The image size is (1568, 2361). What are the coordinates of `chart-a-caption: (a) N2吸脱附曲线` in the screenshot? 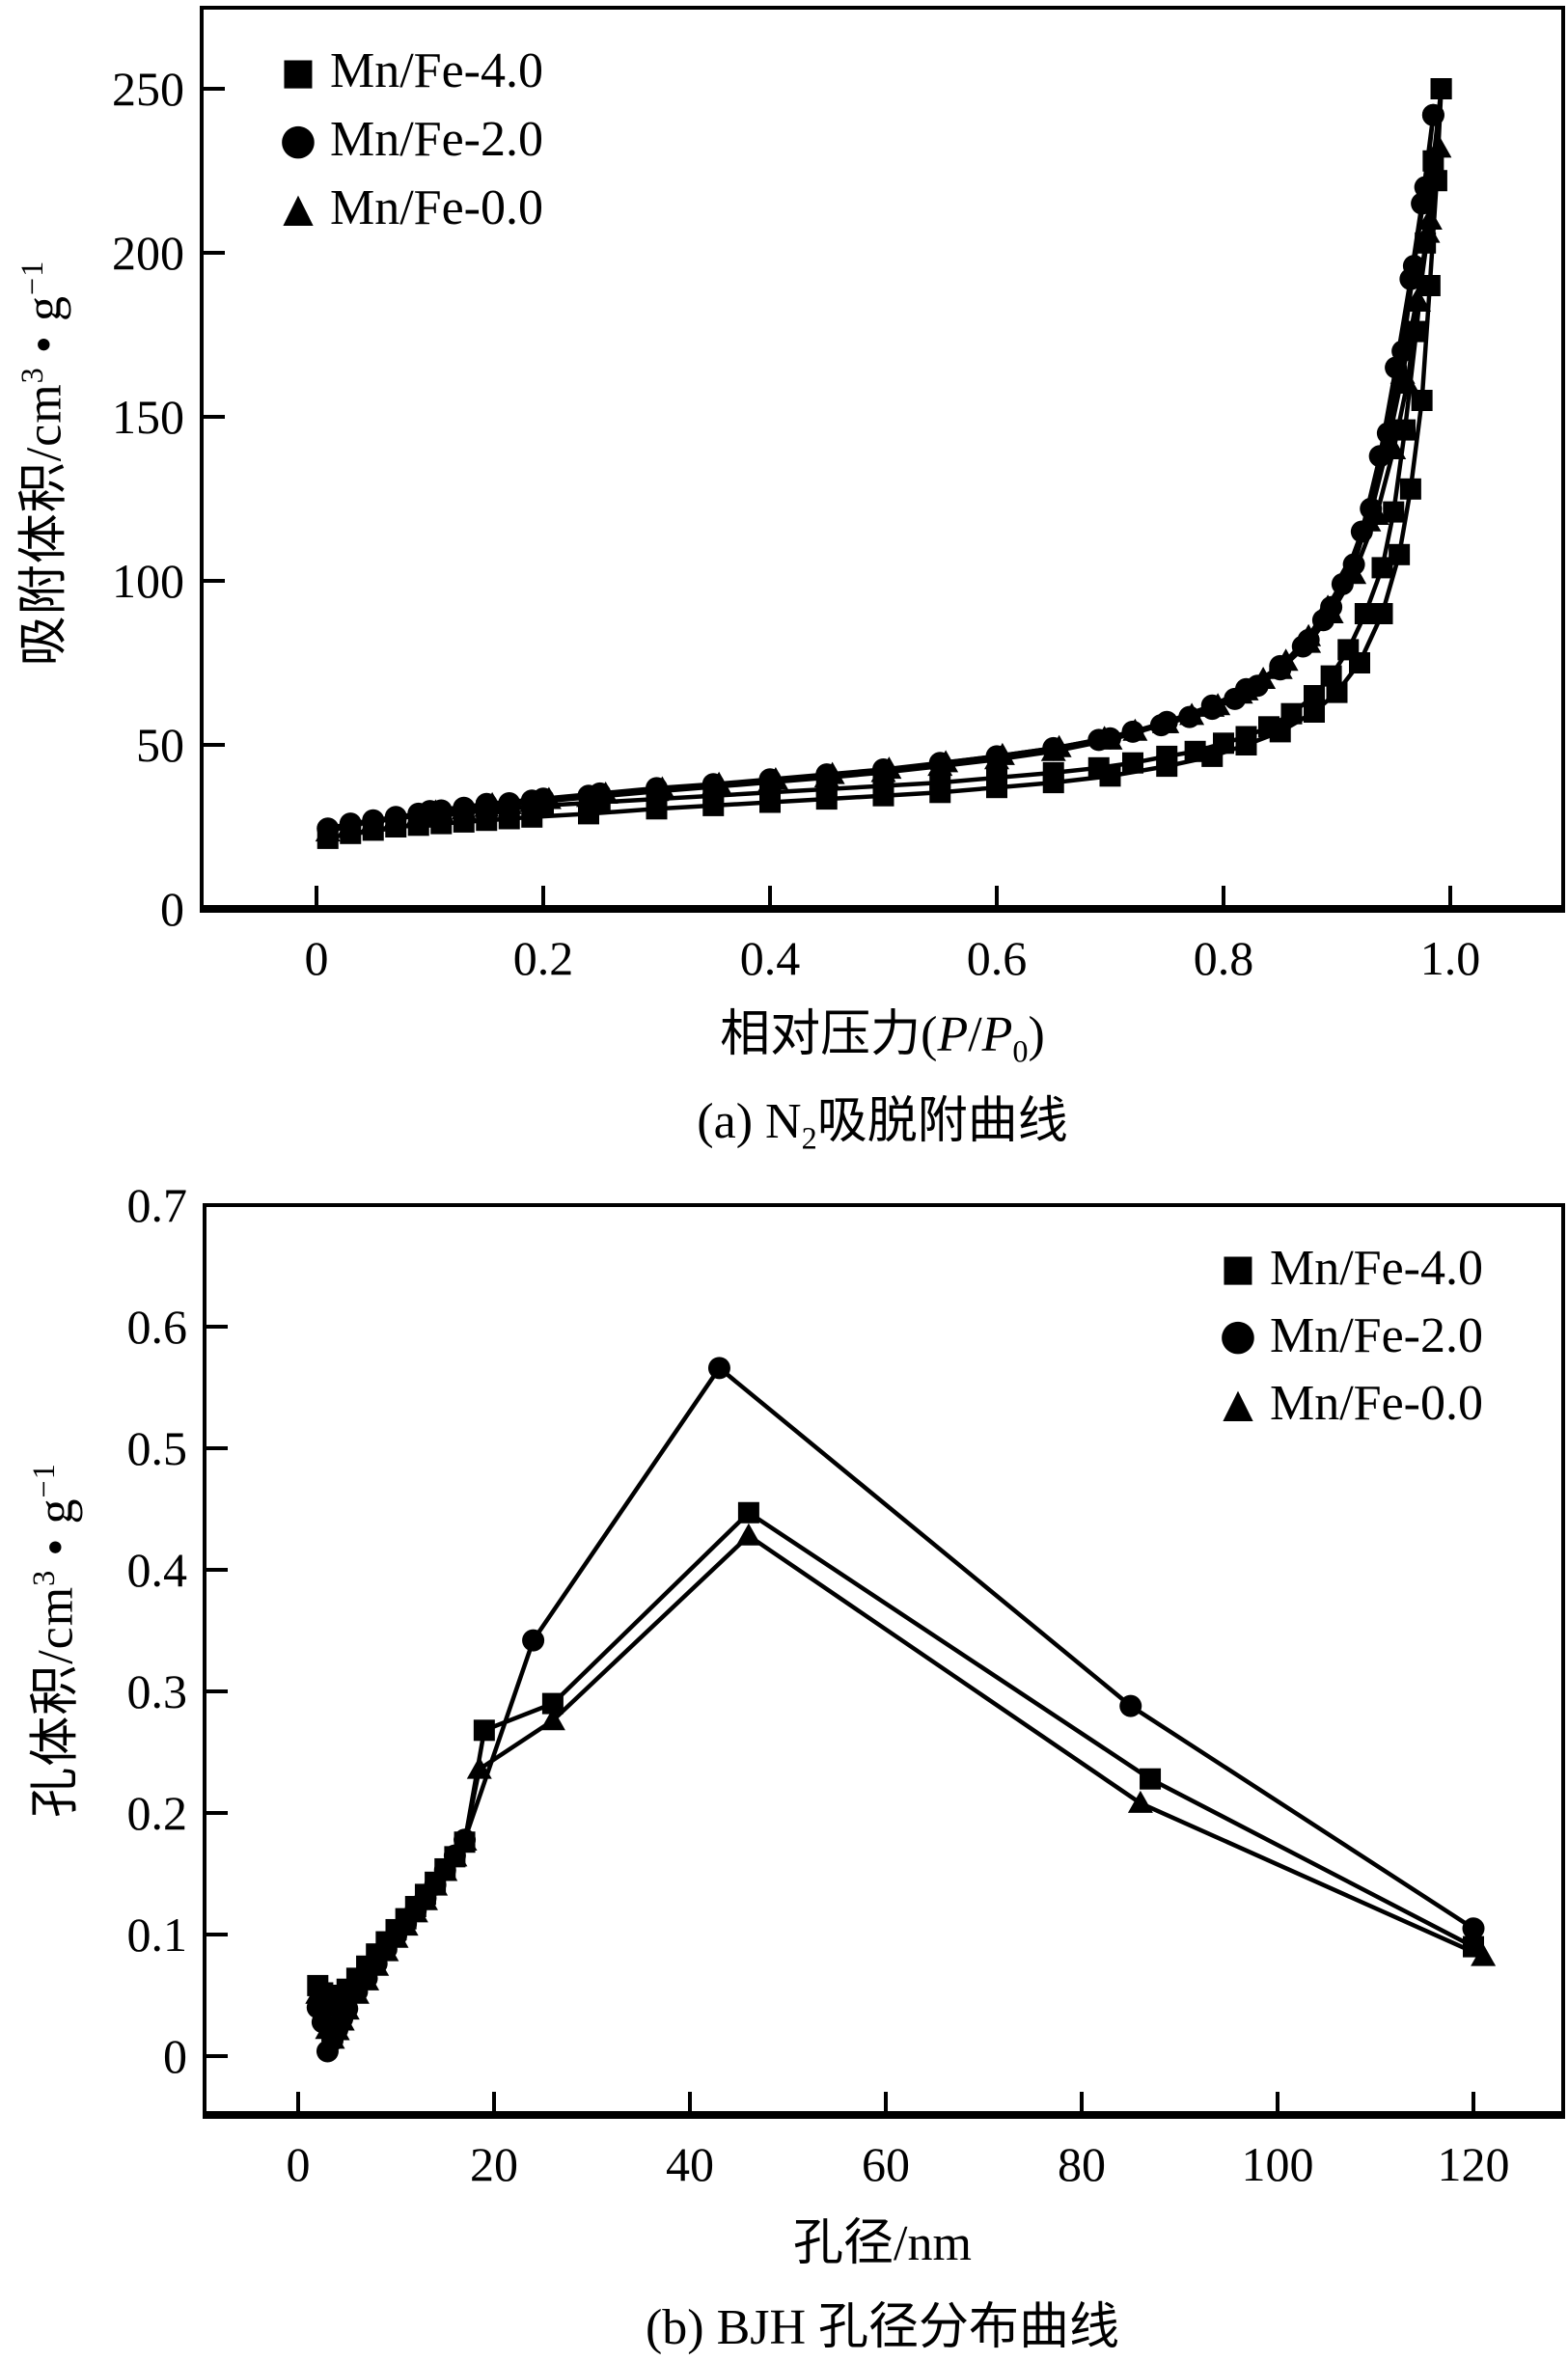 It's located at (882, 1118).